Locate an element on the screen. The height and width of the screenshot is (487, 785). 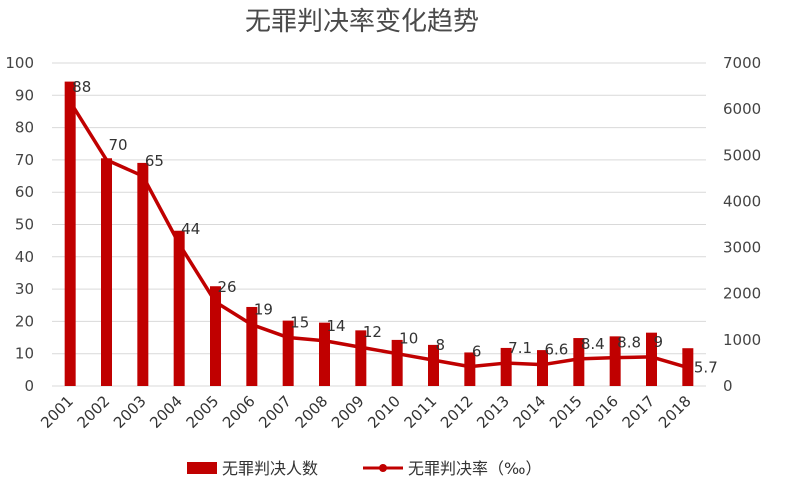
bar-2013 is located at coordinates (506, 366).